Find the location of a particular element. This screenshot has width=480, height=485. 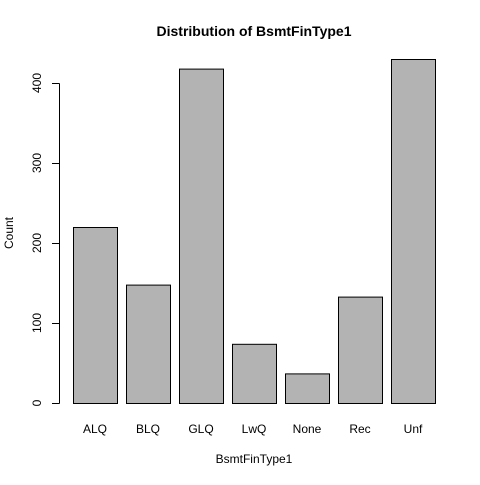

x-tick-label-unf: Unf is located at coordinates (413, 429).